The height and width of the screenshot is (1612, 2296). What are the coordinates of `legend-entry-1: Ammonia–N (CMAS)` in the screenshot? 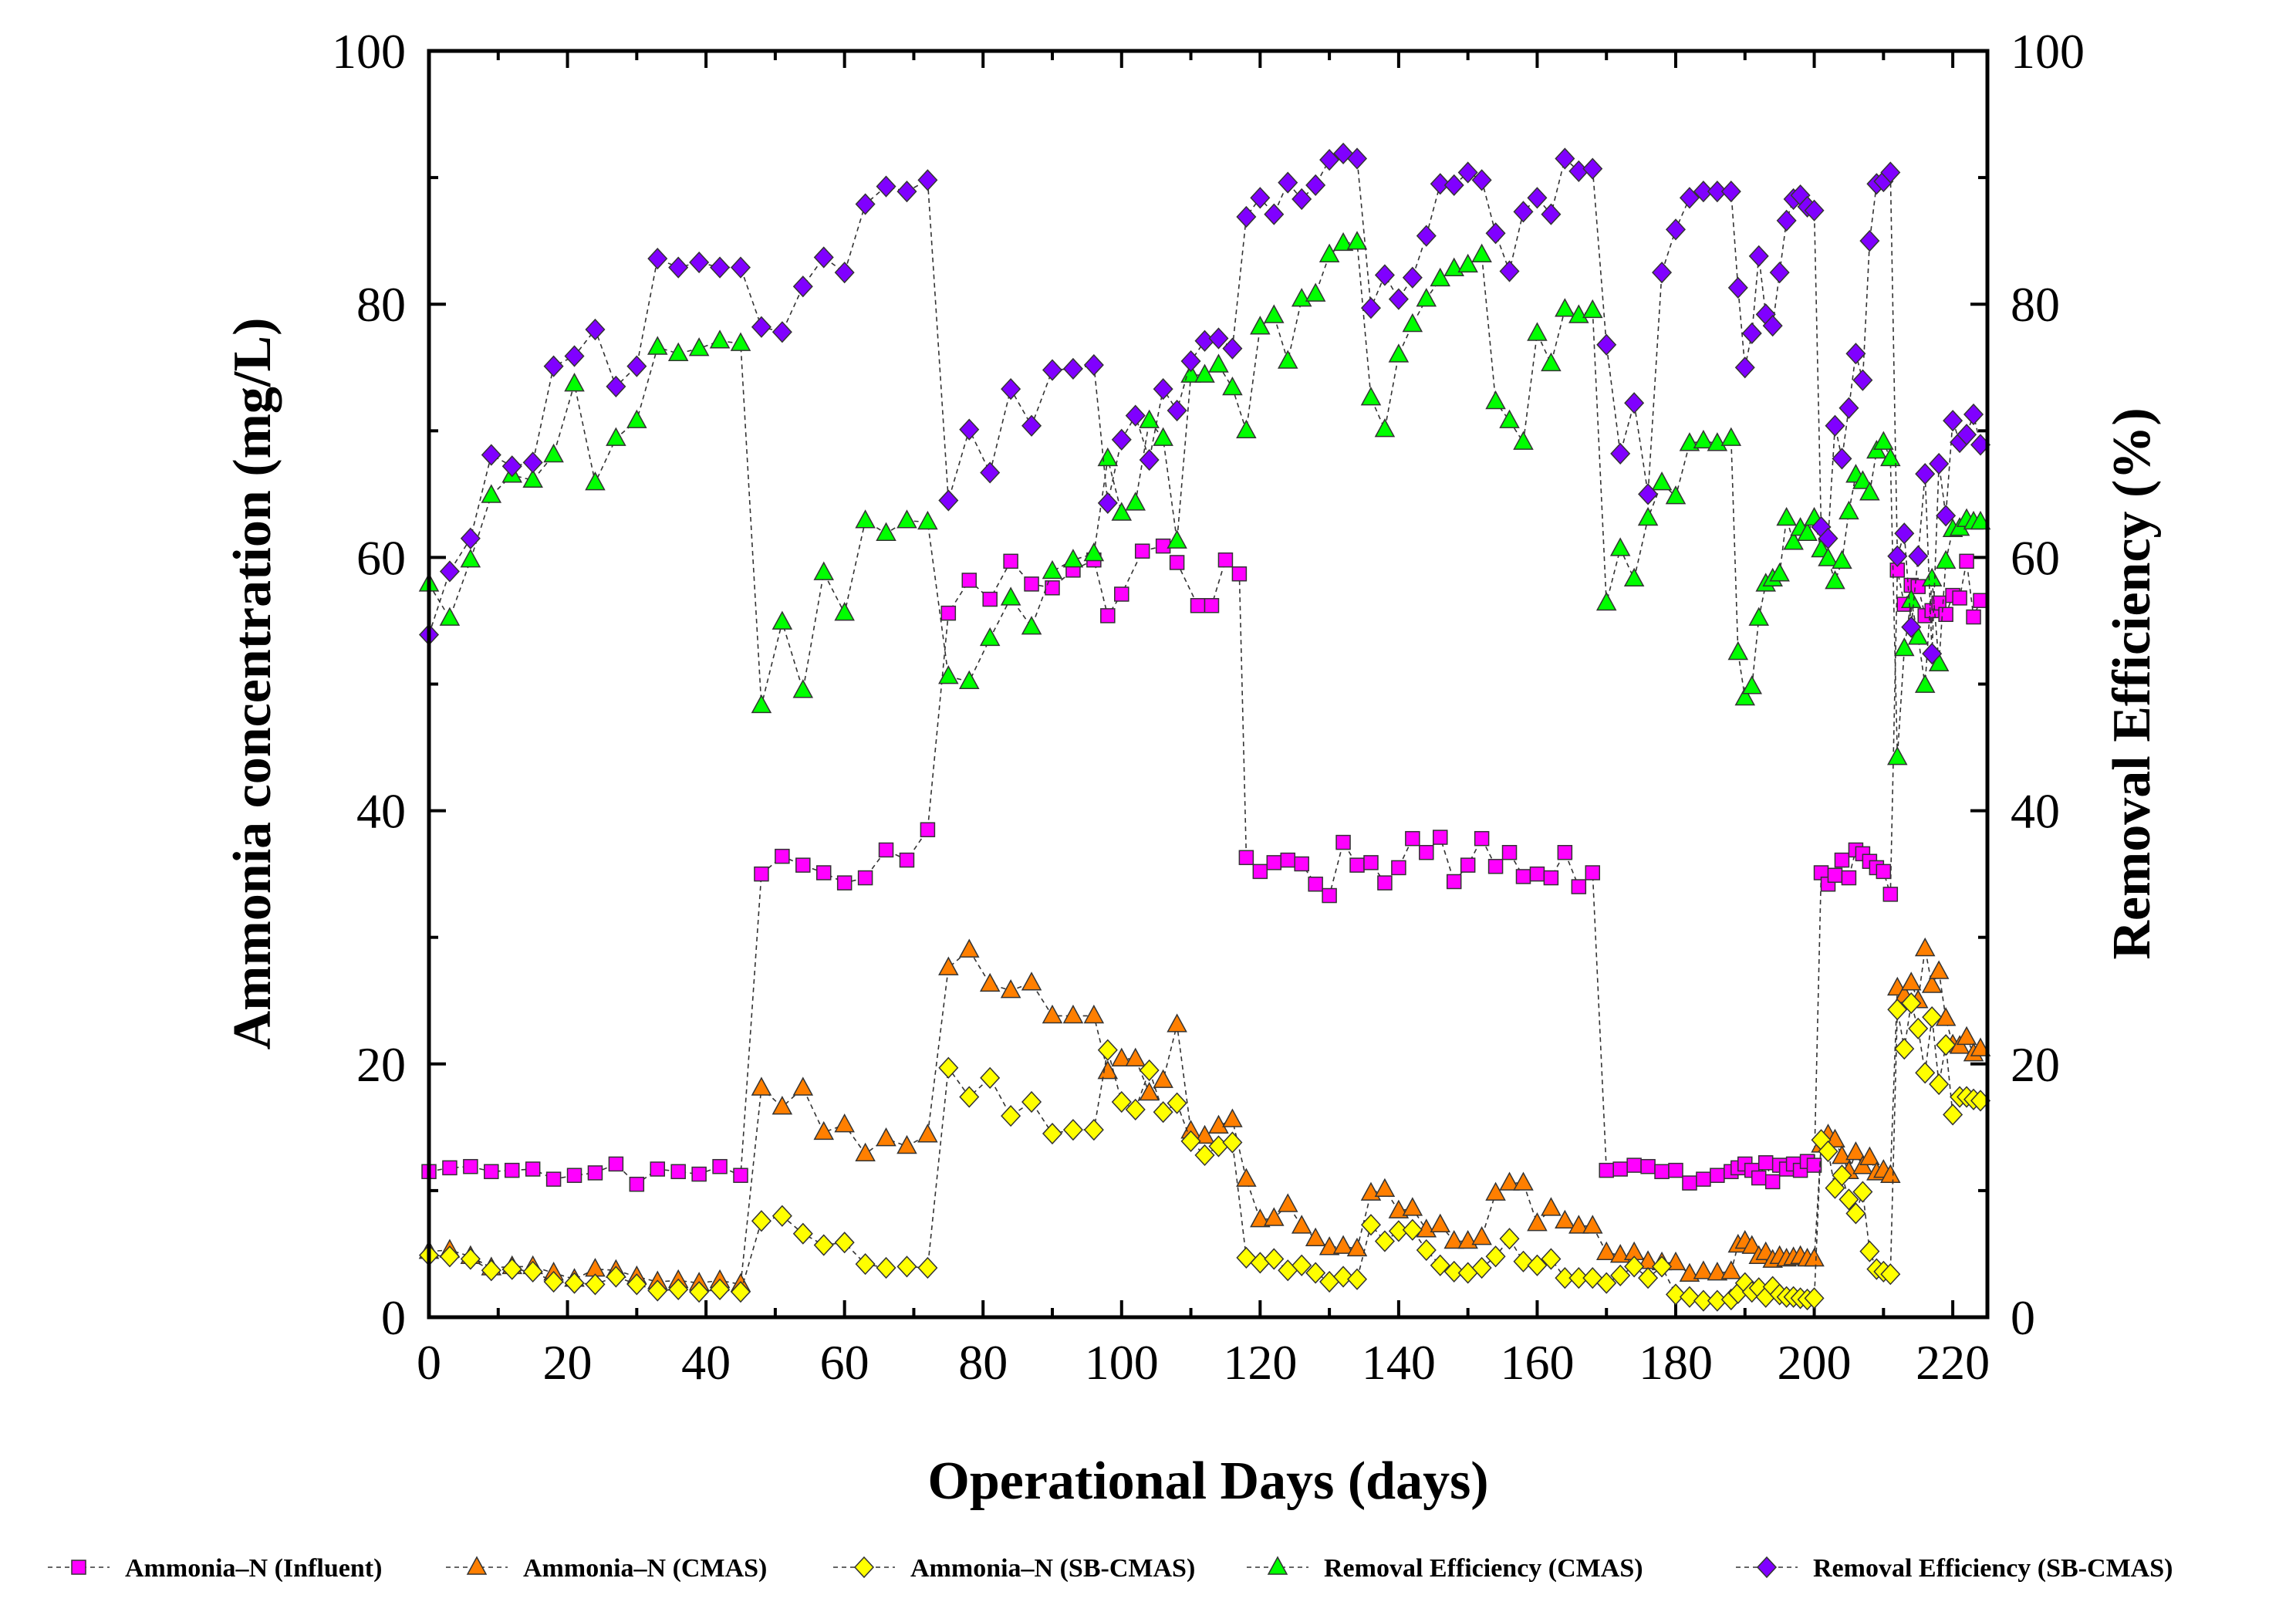 It's located at (606, 1568).